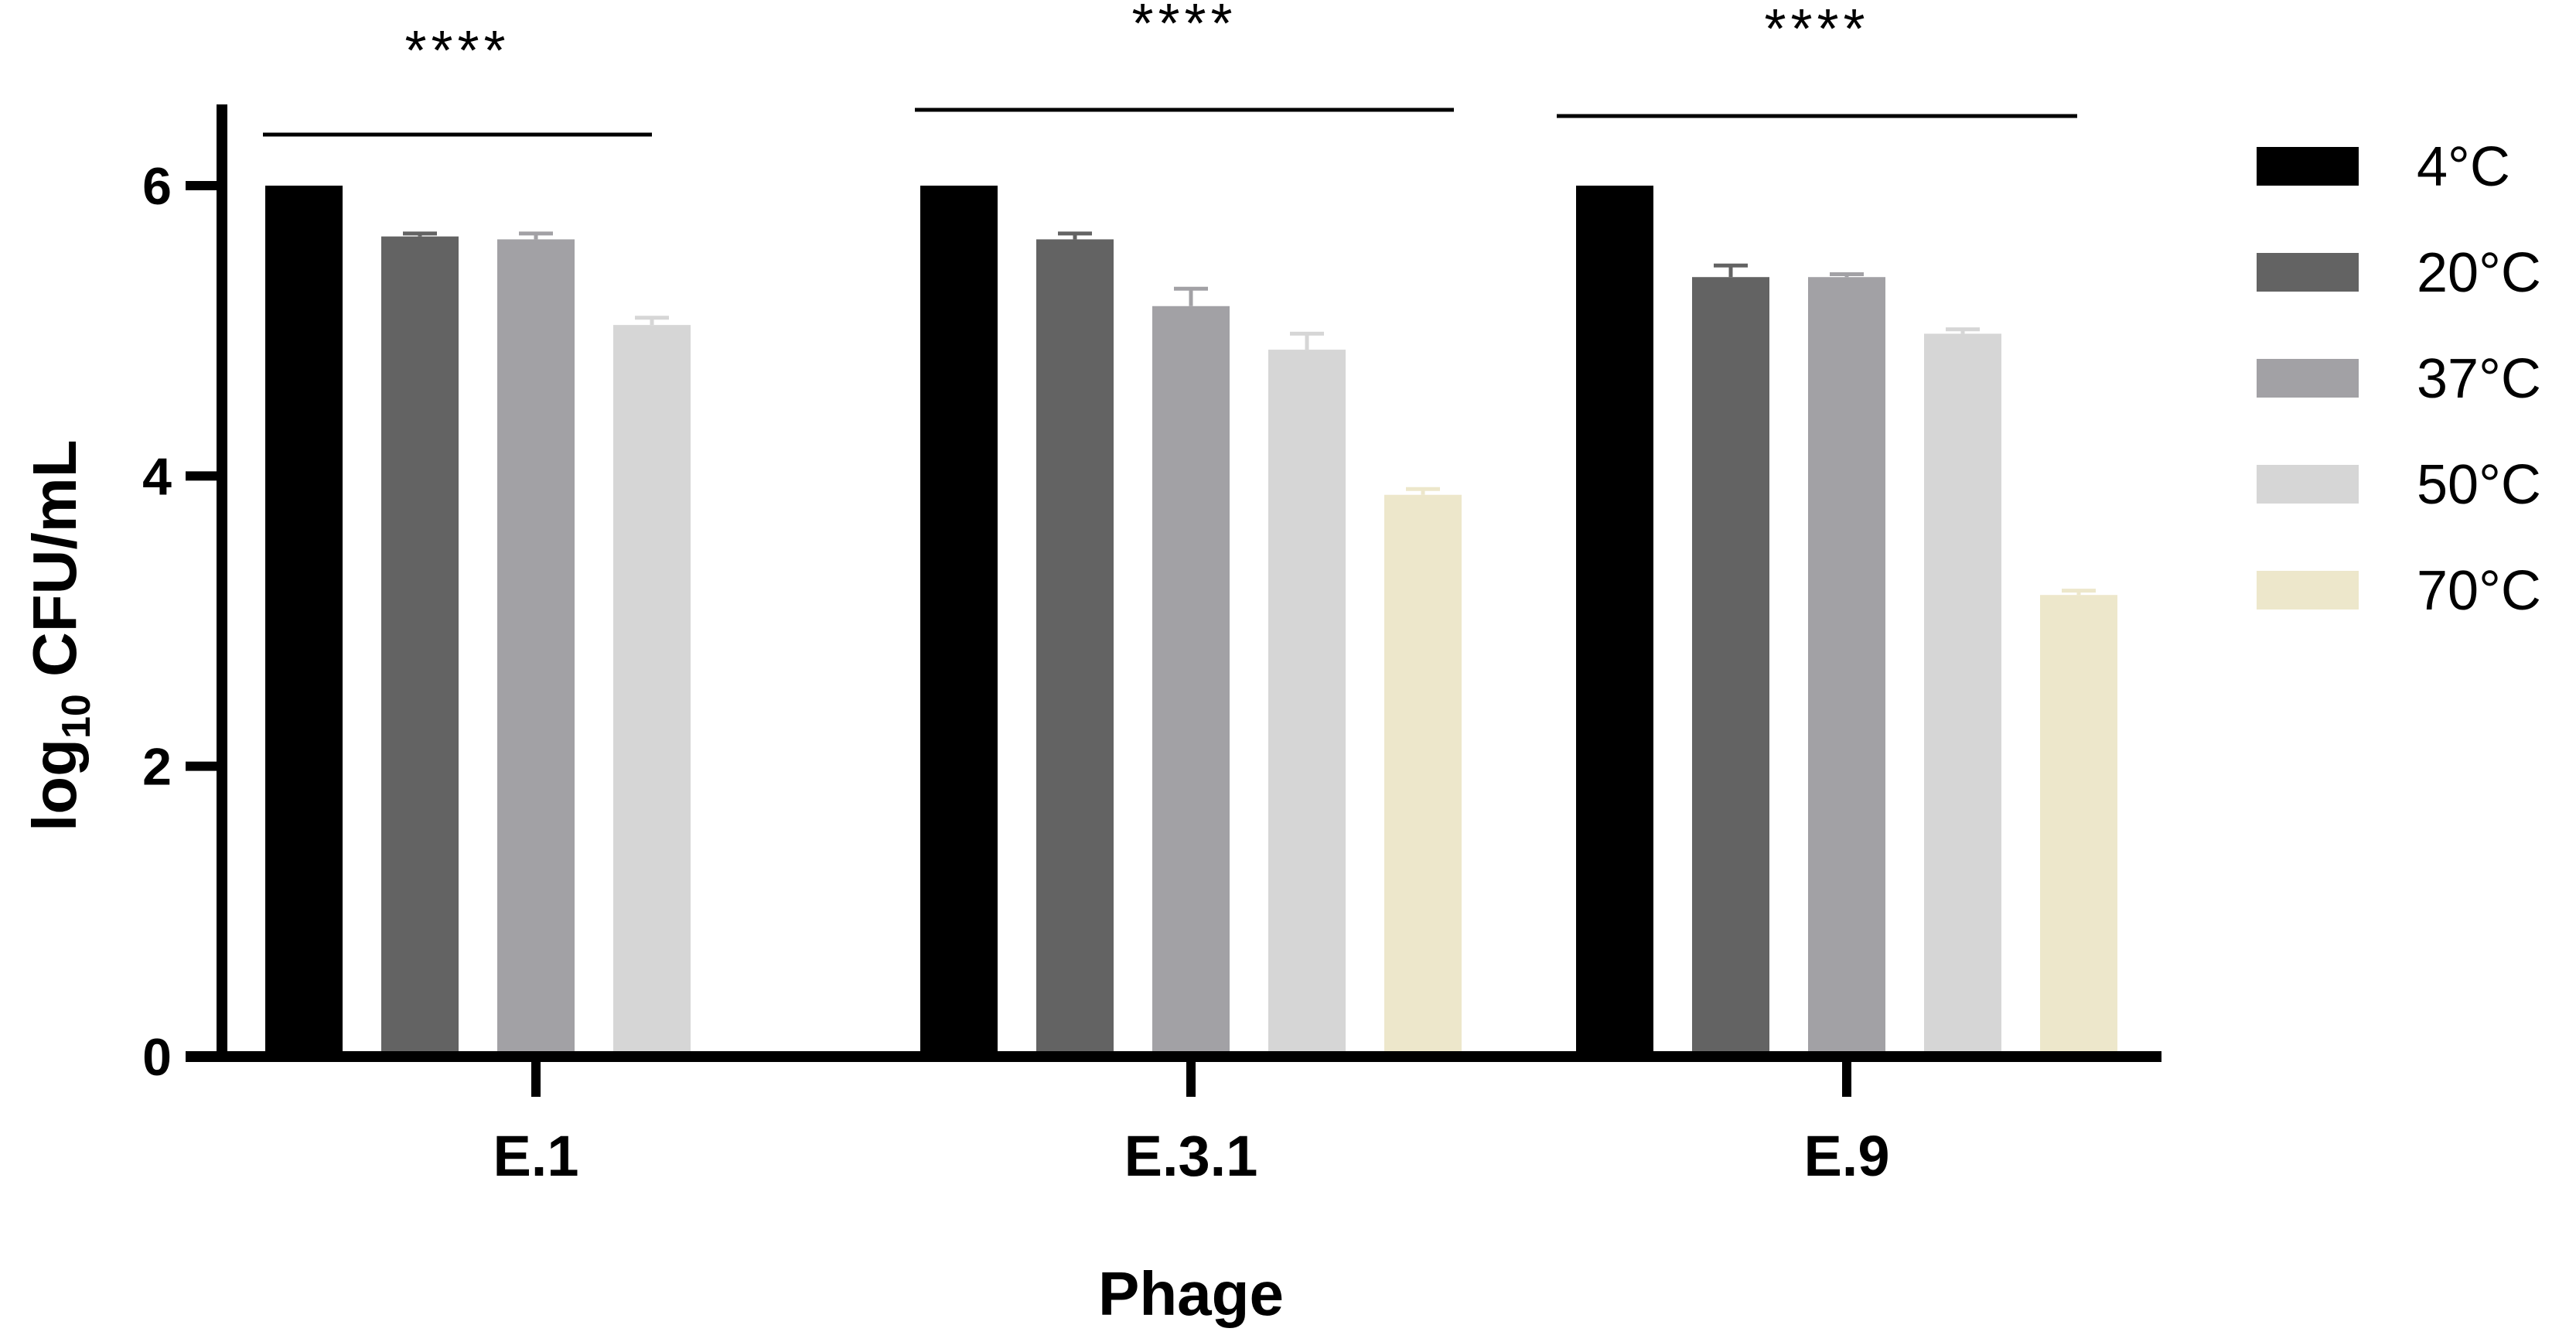 This screenshot has height=1342, width=2576. Describe the element at coordinates (304, 622) in the screenshot. I see `bar-E.1-4°C` at that location.